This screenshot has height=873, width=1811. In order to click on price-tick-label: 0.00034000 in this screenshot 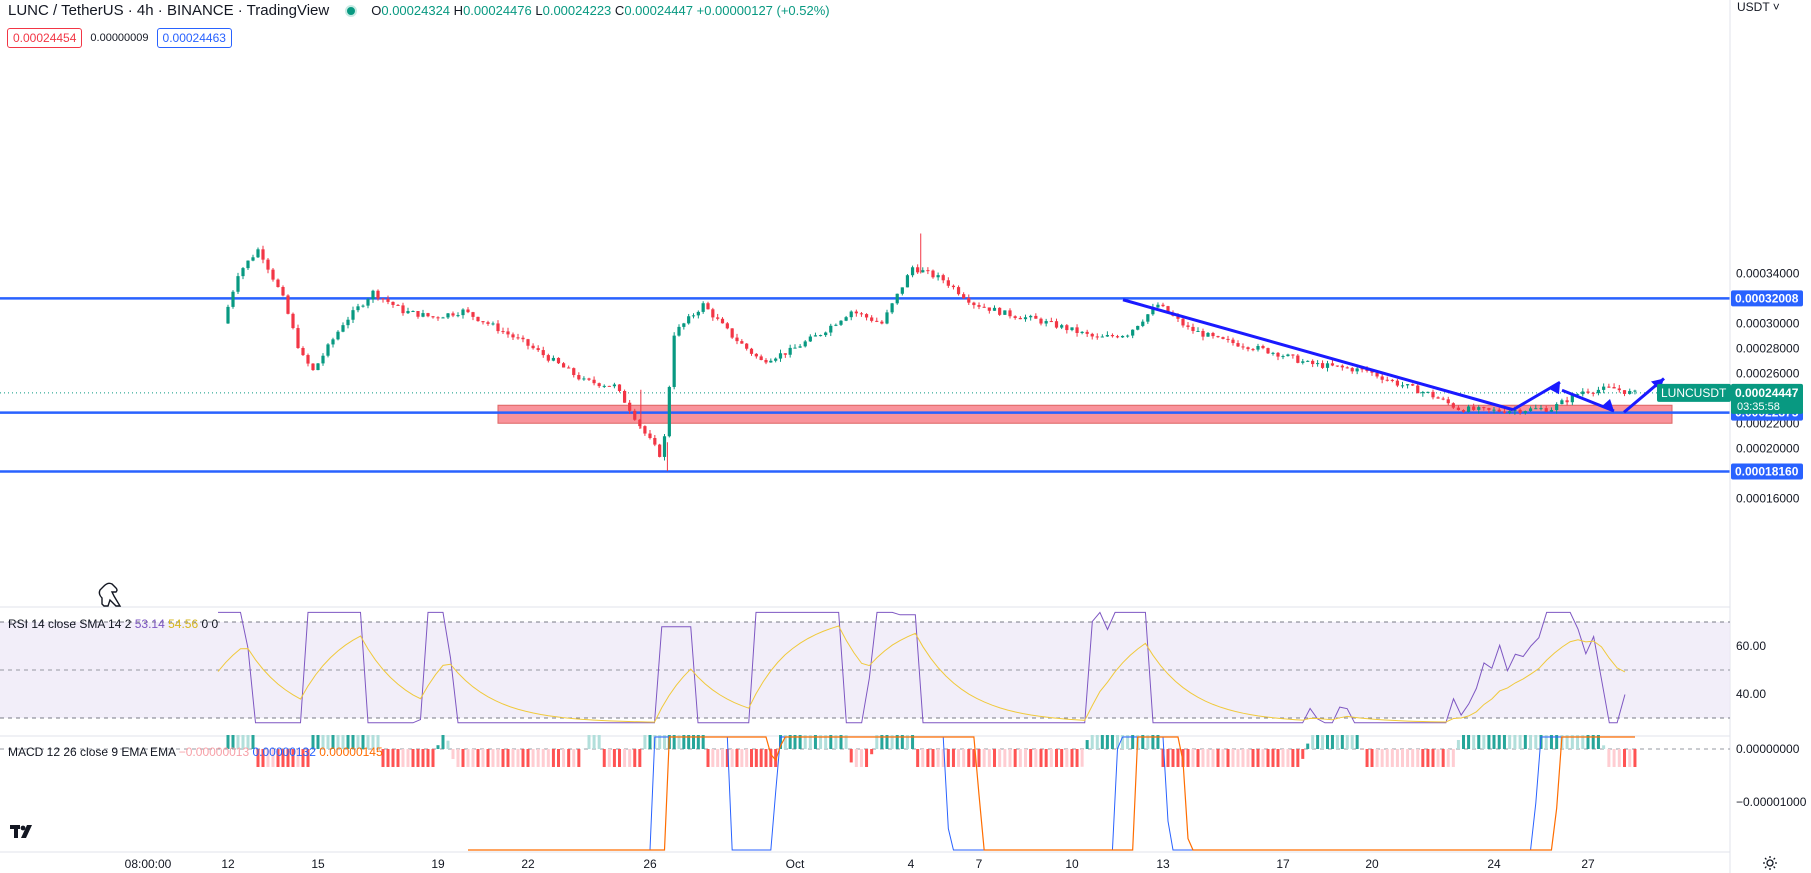, I will do `click(1768, 274)`.